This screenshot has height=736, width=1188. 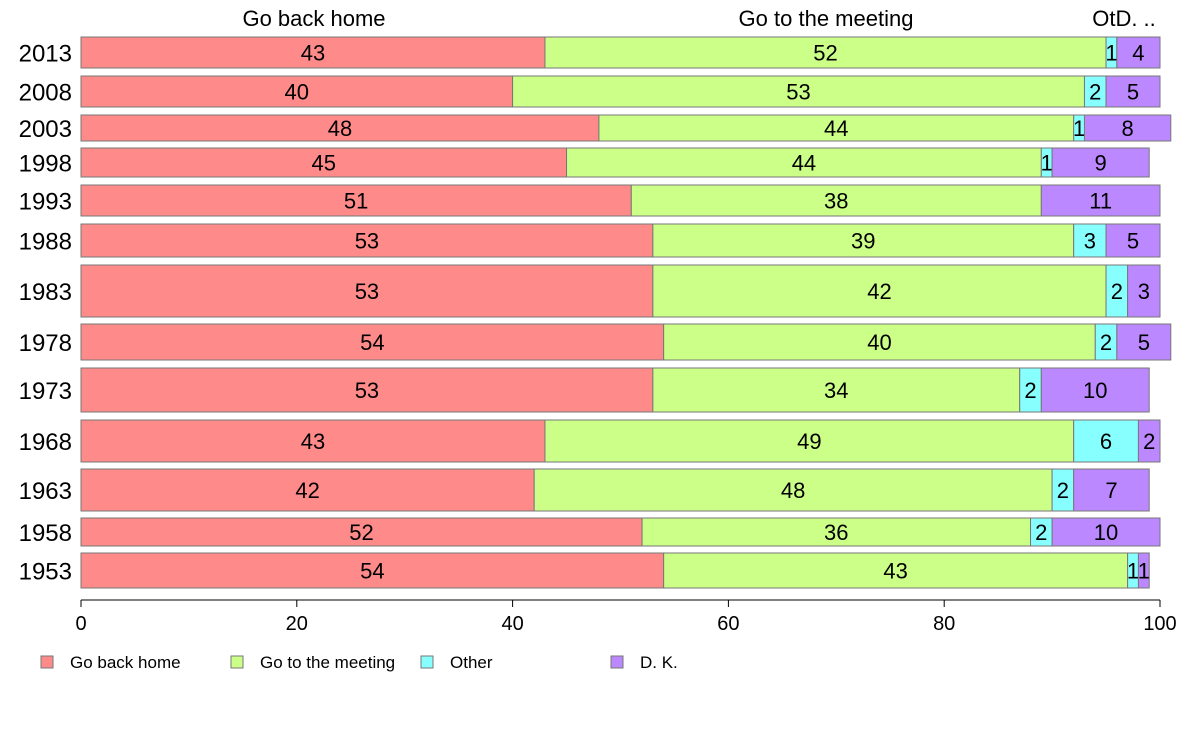 What do you see at coordinates (1124, 18) in the screenshot?
I see `top-label: OtD. ..` at bounding box center [1124, 18].